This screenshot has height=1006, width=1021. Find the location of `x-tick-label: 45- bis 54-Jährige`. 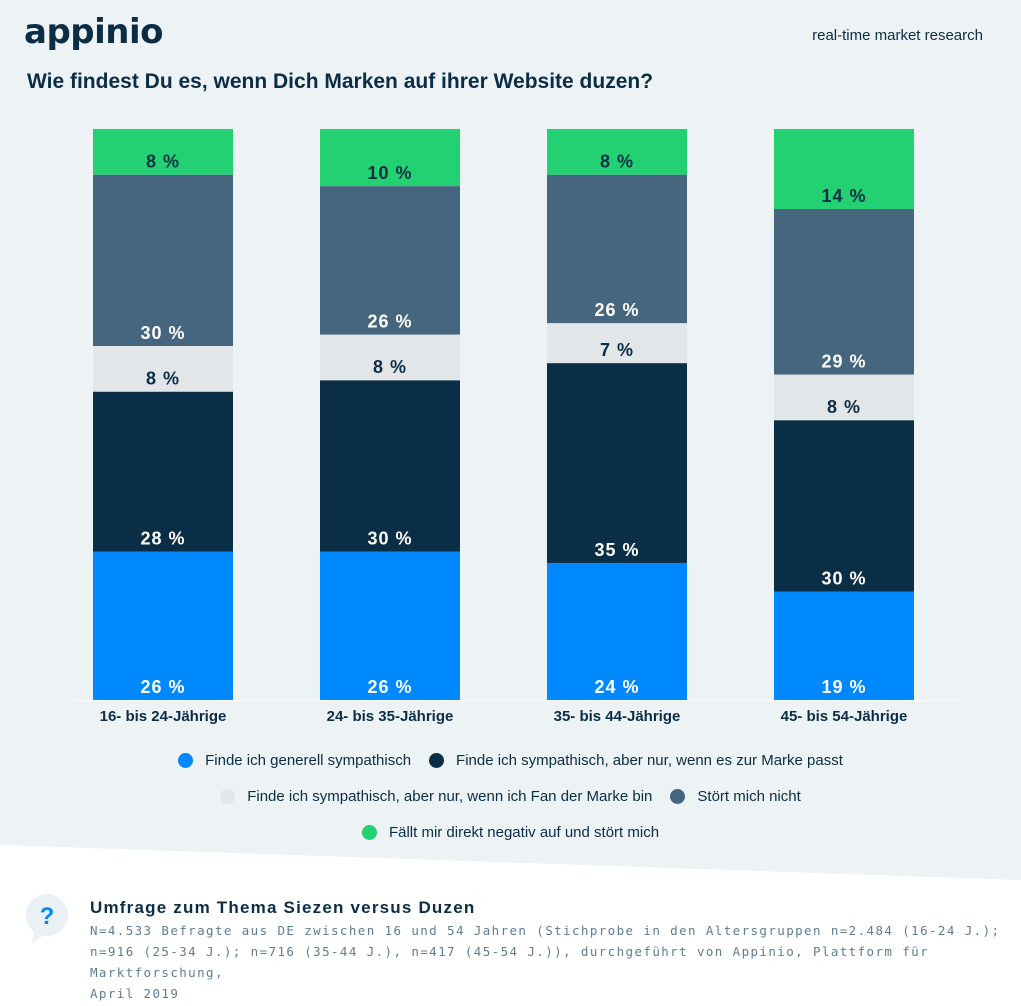

x-tick-label: 45- bis 54-Jährige is located at coordinates (844, 716).